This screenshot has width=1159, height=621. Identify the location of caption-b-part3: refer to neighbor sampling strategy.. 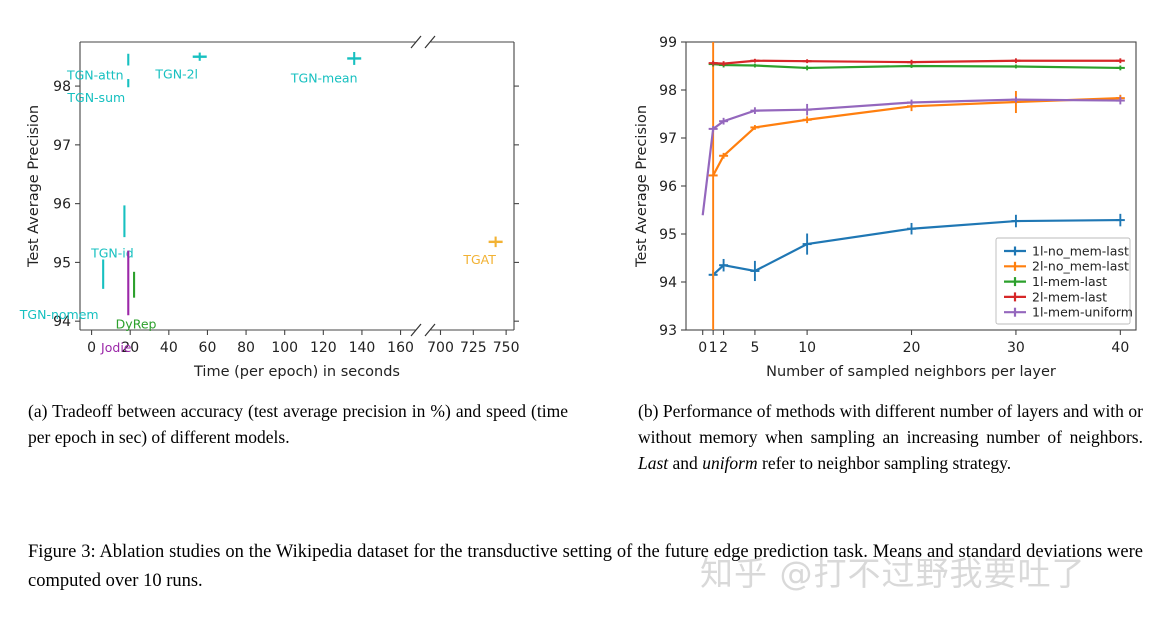
(884, 463).